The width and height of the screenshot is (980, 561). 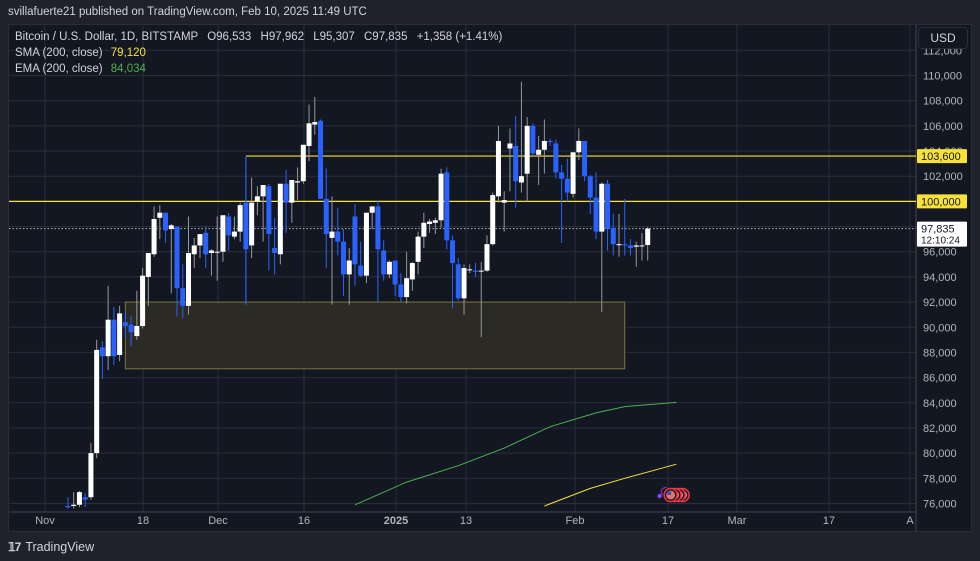 What do you see at coordinates (942, 234) in the screenshot?
I see `last-price-badge` at bounding box center [942, 234].